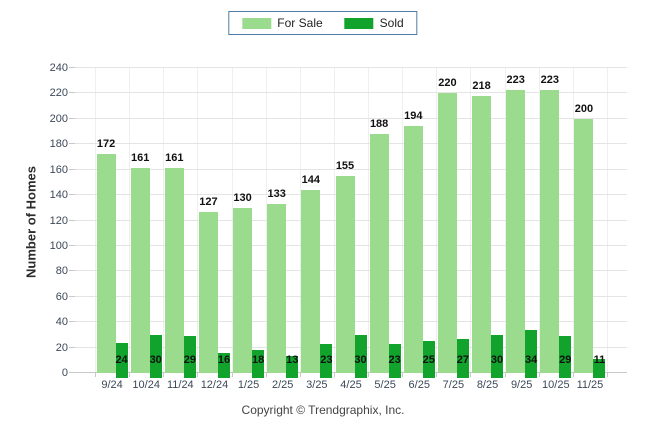  I want to click on y-tick-label: 220, so click(58, 93).